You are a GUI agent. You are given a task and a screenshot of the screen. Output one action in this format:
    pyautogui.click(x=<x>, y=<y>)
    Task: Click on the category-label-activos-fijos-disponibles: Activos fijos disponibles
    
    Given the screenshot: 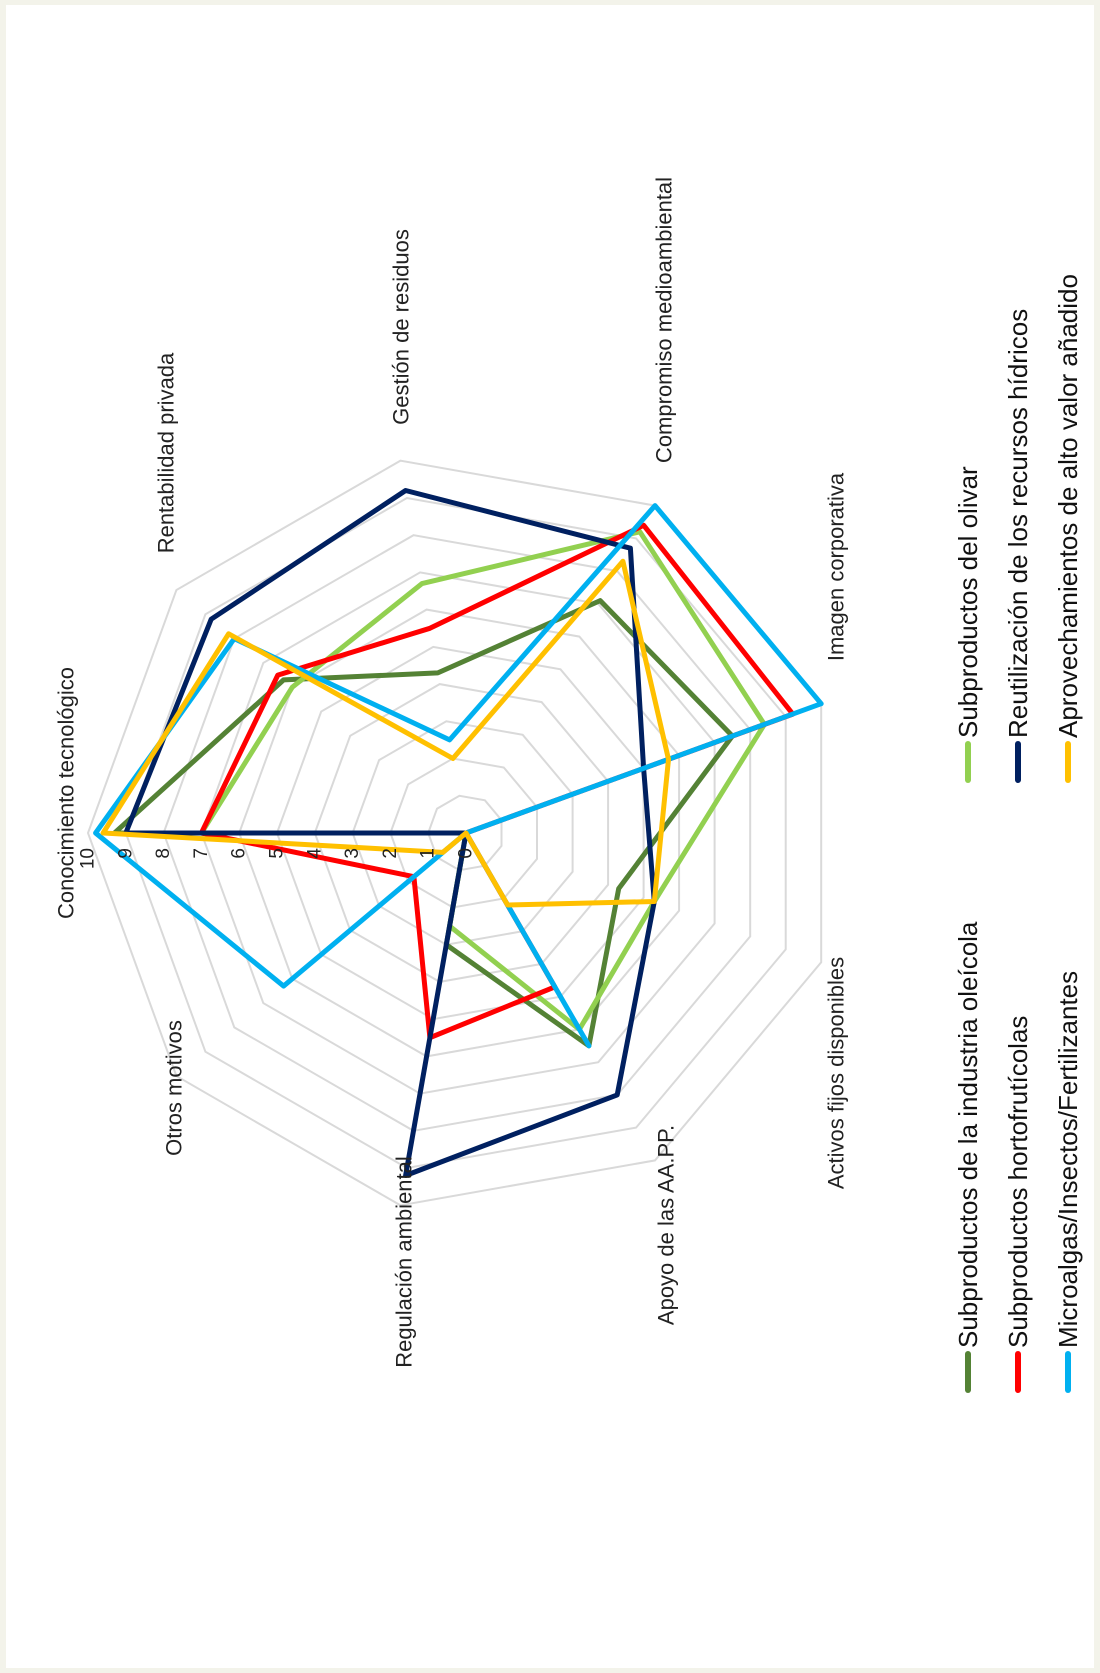 What is the action you would take?
    pyautogui.click(x=836, y=1073)
    